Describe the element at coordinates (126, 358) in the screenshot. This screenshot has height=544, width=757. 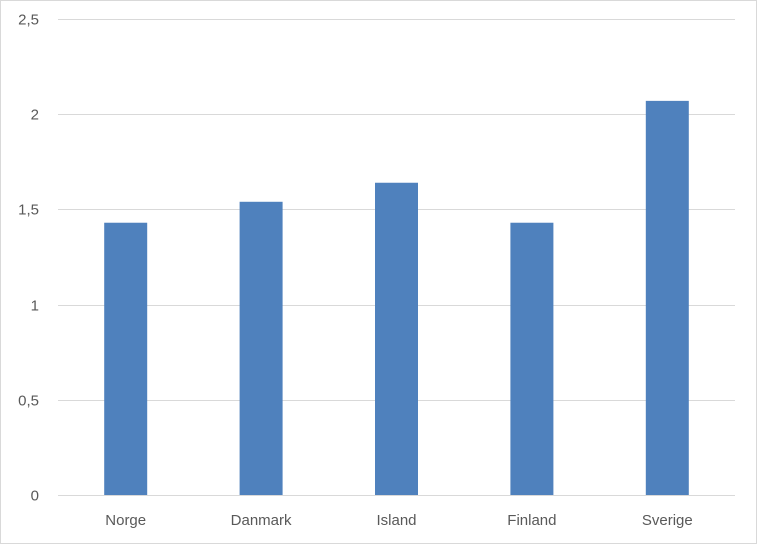
I see `bar-norge` at that location.